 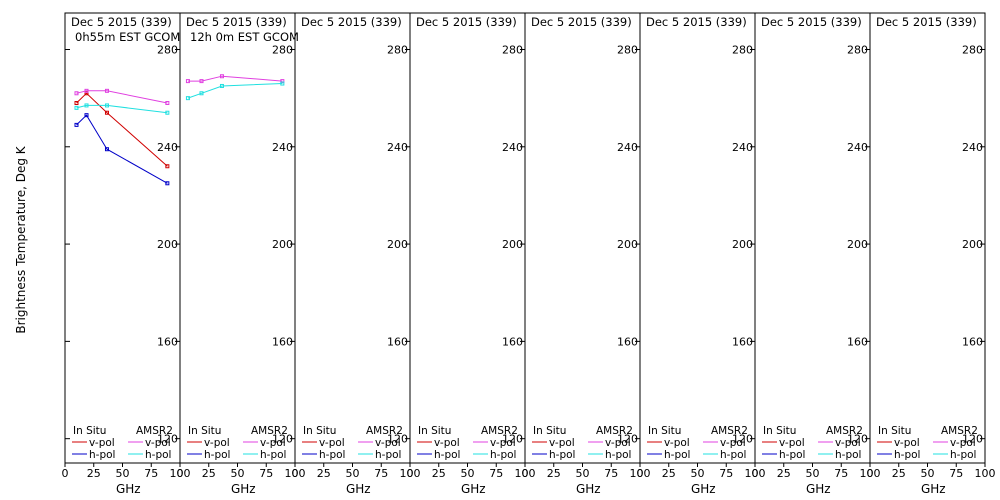 What do you see at coordinates (928, 473) in the screenshot?
I see `x-tick-label: 50` at bounding box center [928, 473].